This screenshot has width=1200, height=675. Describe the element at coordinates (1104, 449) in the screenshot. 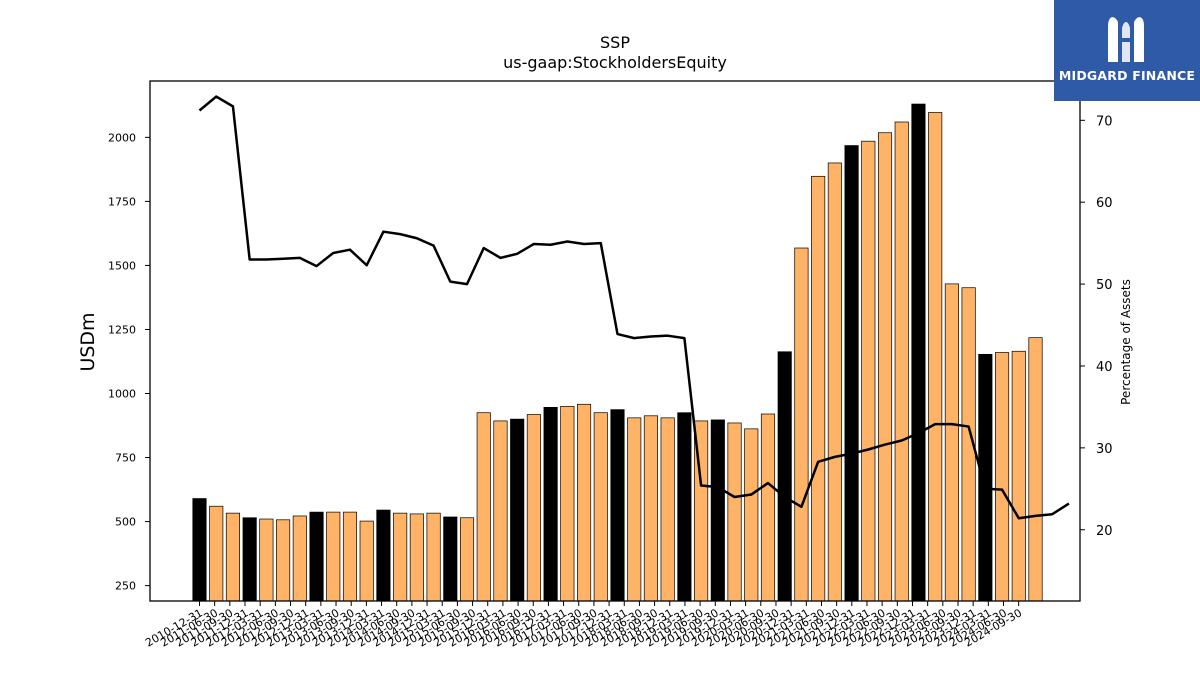

I see `y2-tick-label-1: 30` at that location.